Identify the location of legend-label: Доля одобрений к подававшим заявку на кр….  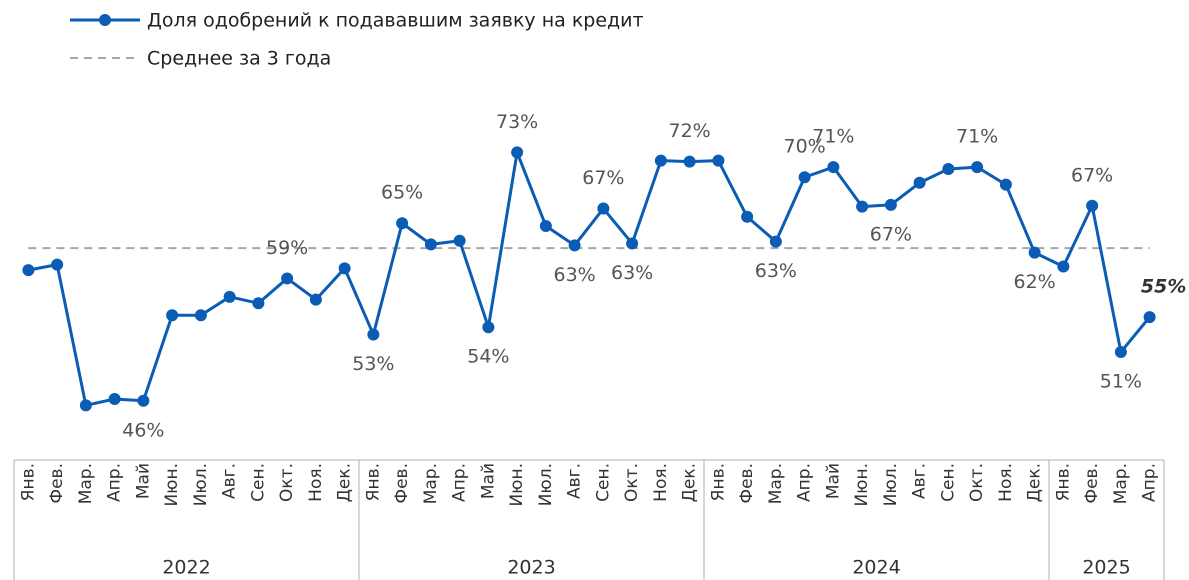
(395, 21).